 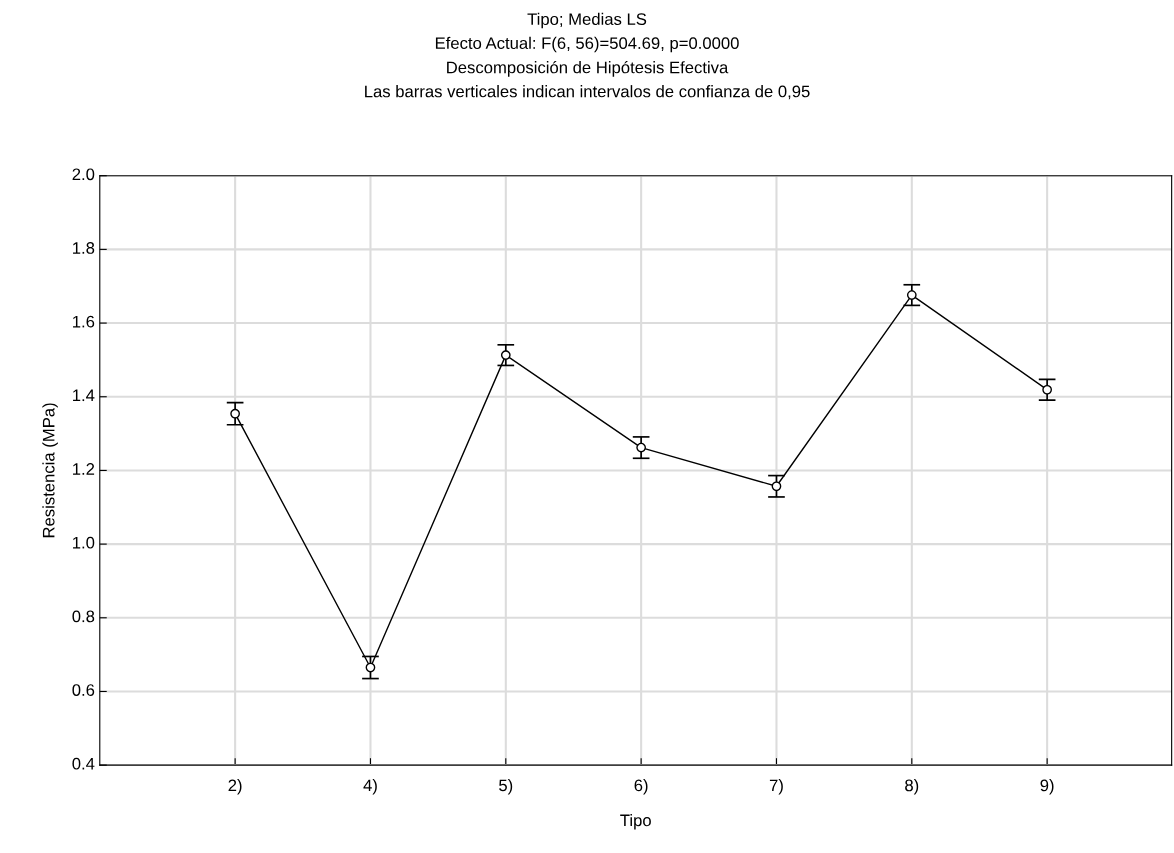 What do you see at coordinates (235, 787) in the screenshot?
I see `x-tick-label: 2)` at bounding box center [235, 787].